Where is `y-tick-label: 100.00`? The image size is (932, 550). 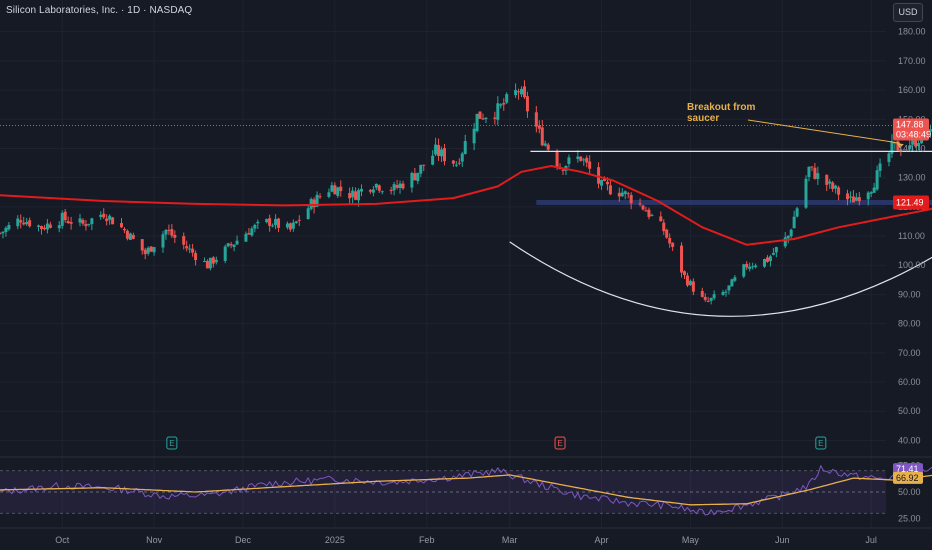
y-tick-label: 100.00 is located at coordinates (912, 265).